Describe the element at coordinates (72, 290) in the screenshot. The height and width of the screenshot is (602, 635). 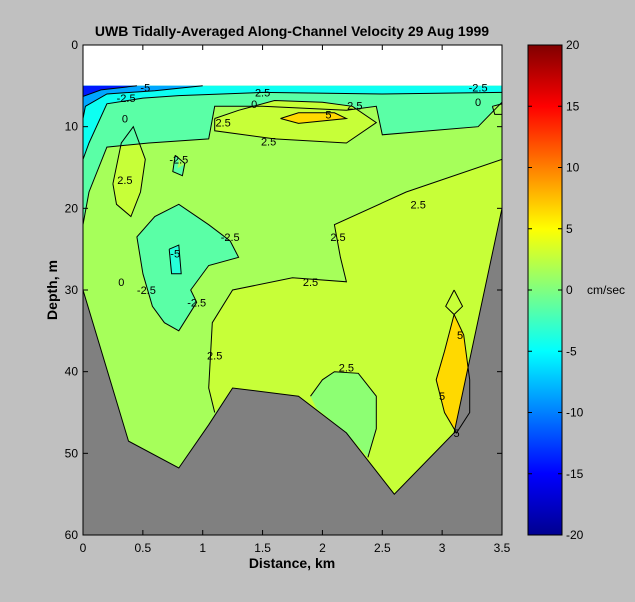
I see `y-tick-label: 30` at that location.